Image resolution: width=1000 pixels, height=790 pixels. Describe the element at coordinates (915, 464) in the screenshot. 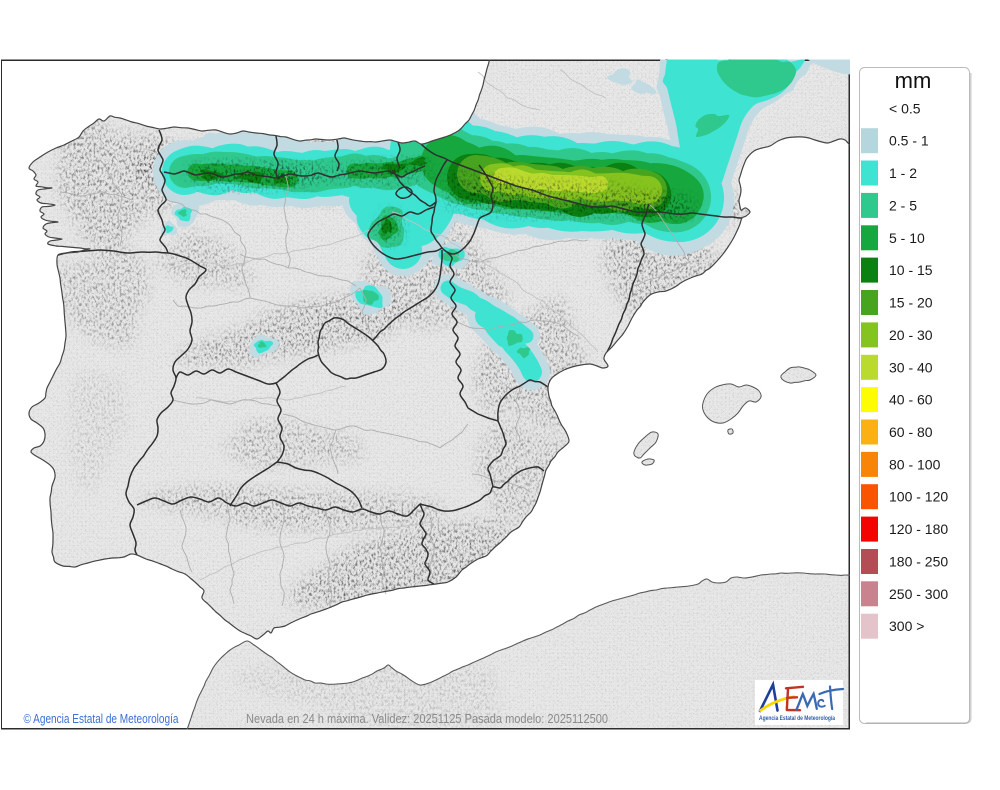

I see `svg-text: 80 - 100` at that location.